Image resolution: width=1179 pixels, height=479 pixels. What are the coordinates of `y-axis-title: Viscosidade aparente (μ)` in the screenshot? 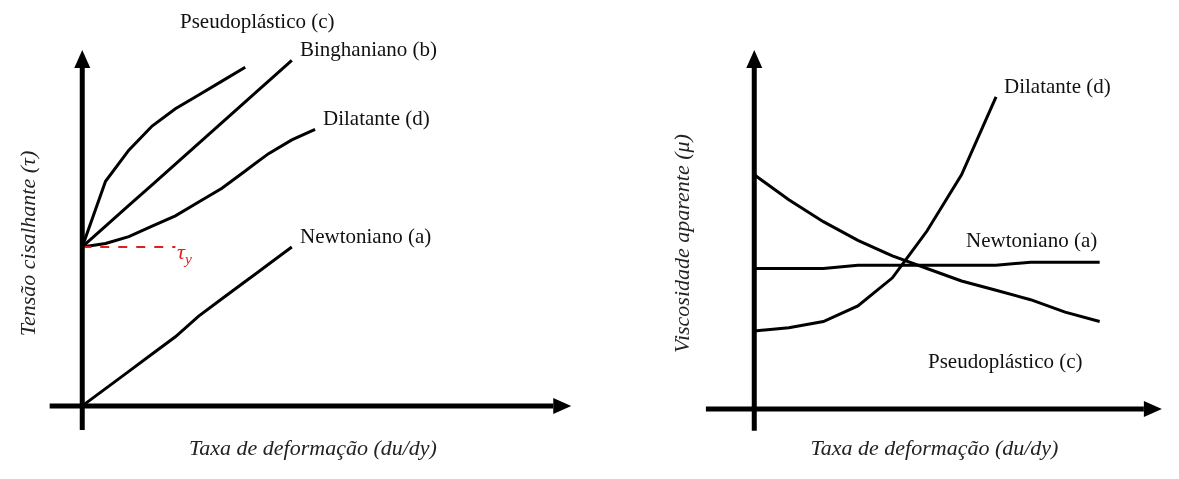 It's located at (681, 243).